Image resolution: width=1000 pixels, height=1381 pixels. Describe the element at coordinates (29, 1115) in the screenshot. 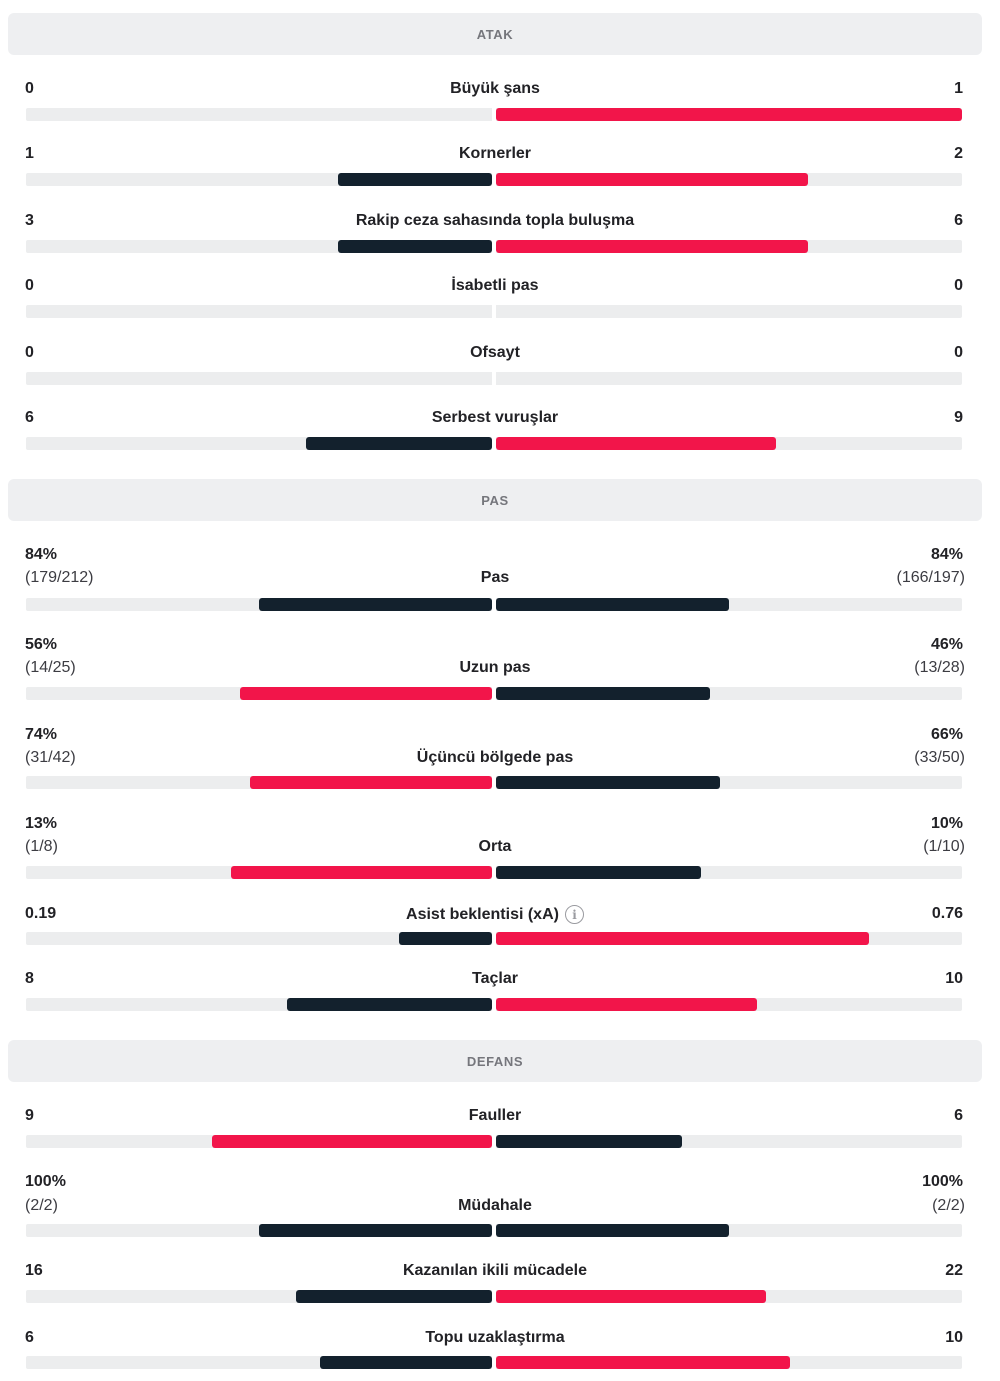

I see `home-value: 9` at that location.